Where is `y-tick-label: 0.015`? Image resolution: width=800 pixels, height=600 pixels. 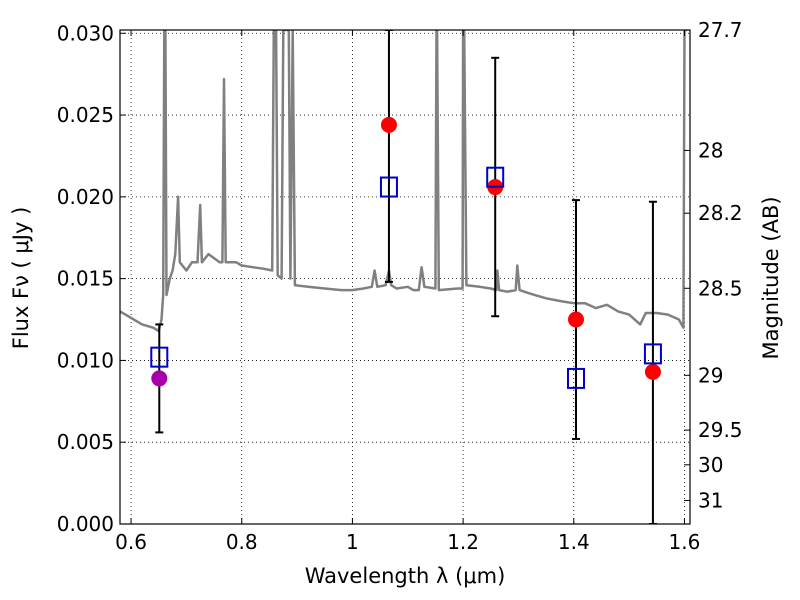
y-tick-label: 0.015 is located at coordinates (85, 279).